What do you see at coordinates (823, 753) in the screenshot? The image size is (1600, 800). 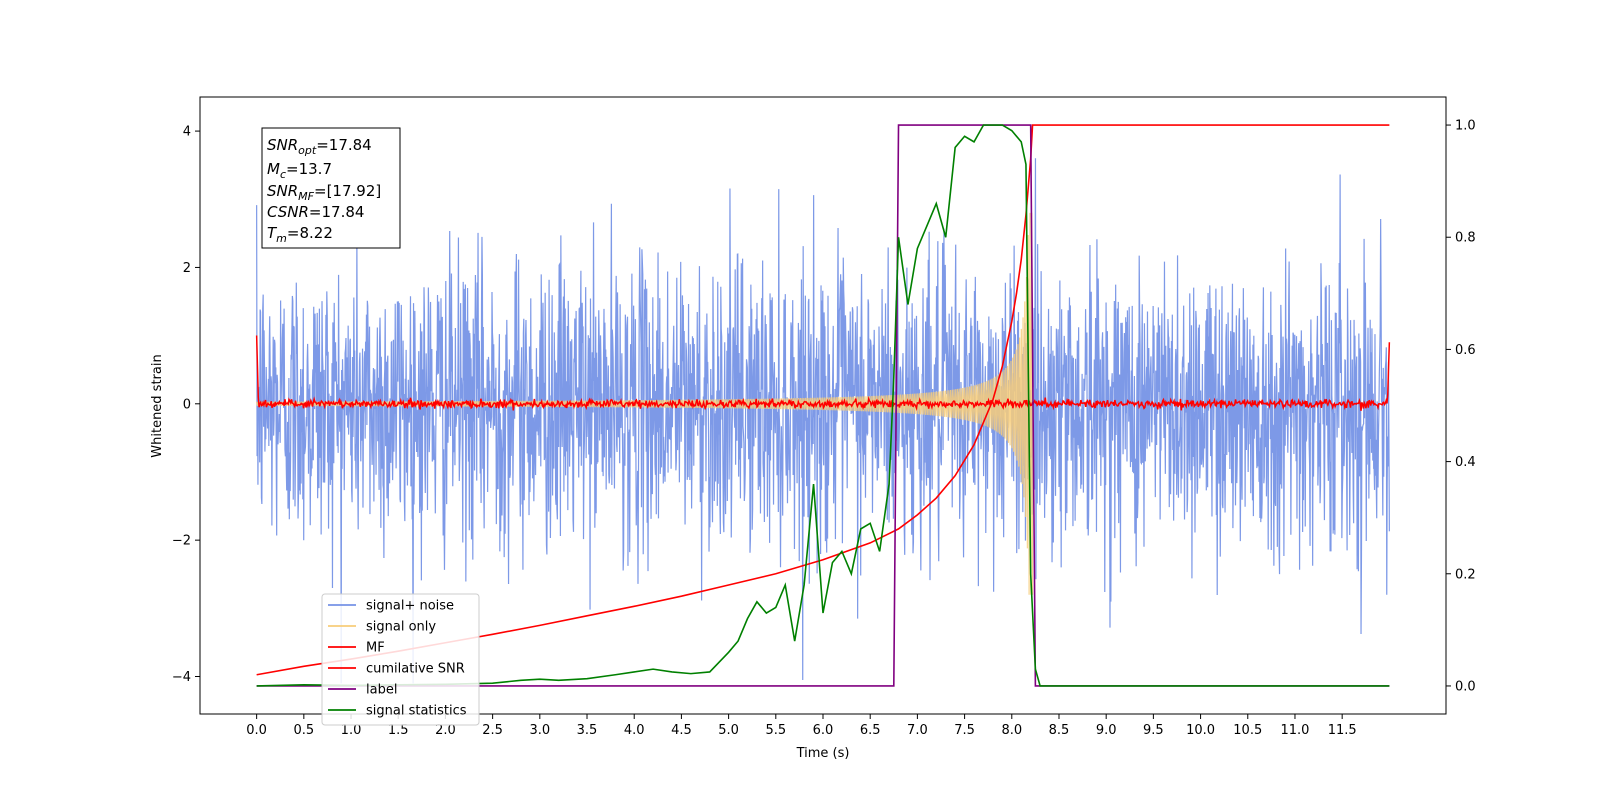 I see `x-axis-title: Time (s)` at bounding box center [823, 753].